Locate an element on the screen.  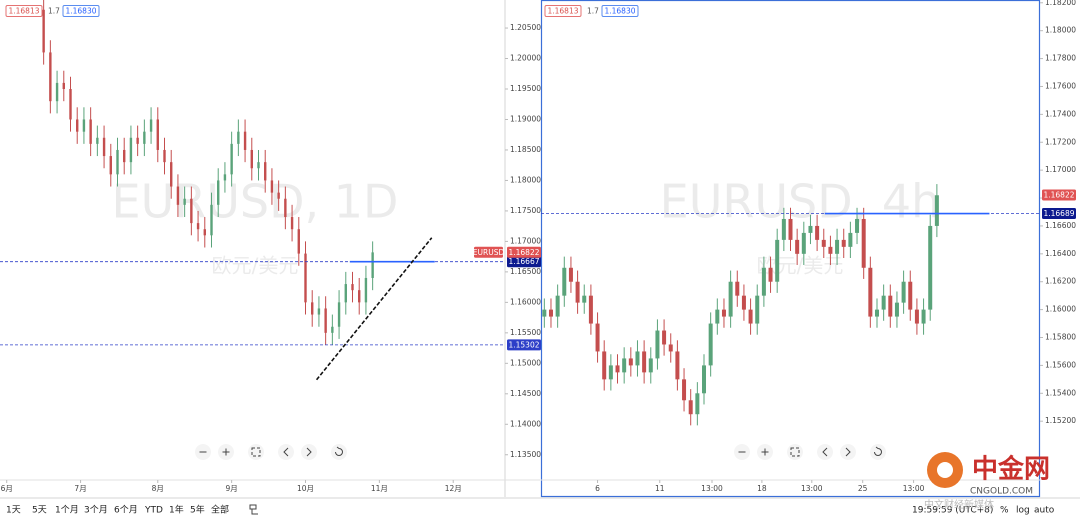
range-button: 5年 is located at coordinates (197, 510).